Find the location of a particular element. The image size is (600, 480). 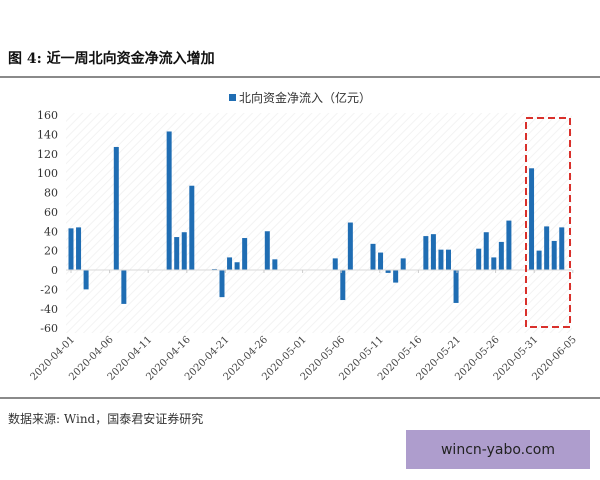

y-tick-label: 0 is located at coordinates (54, 270).